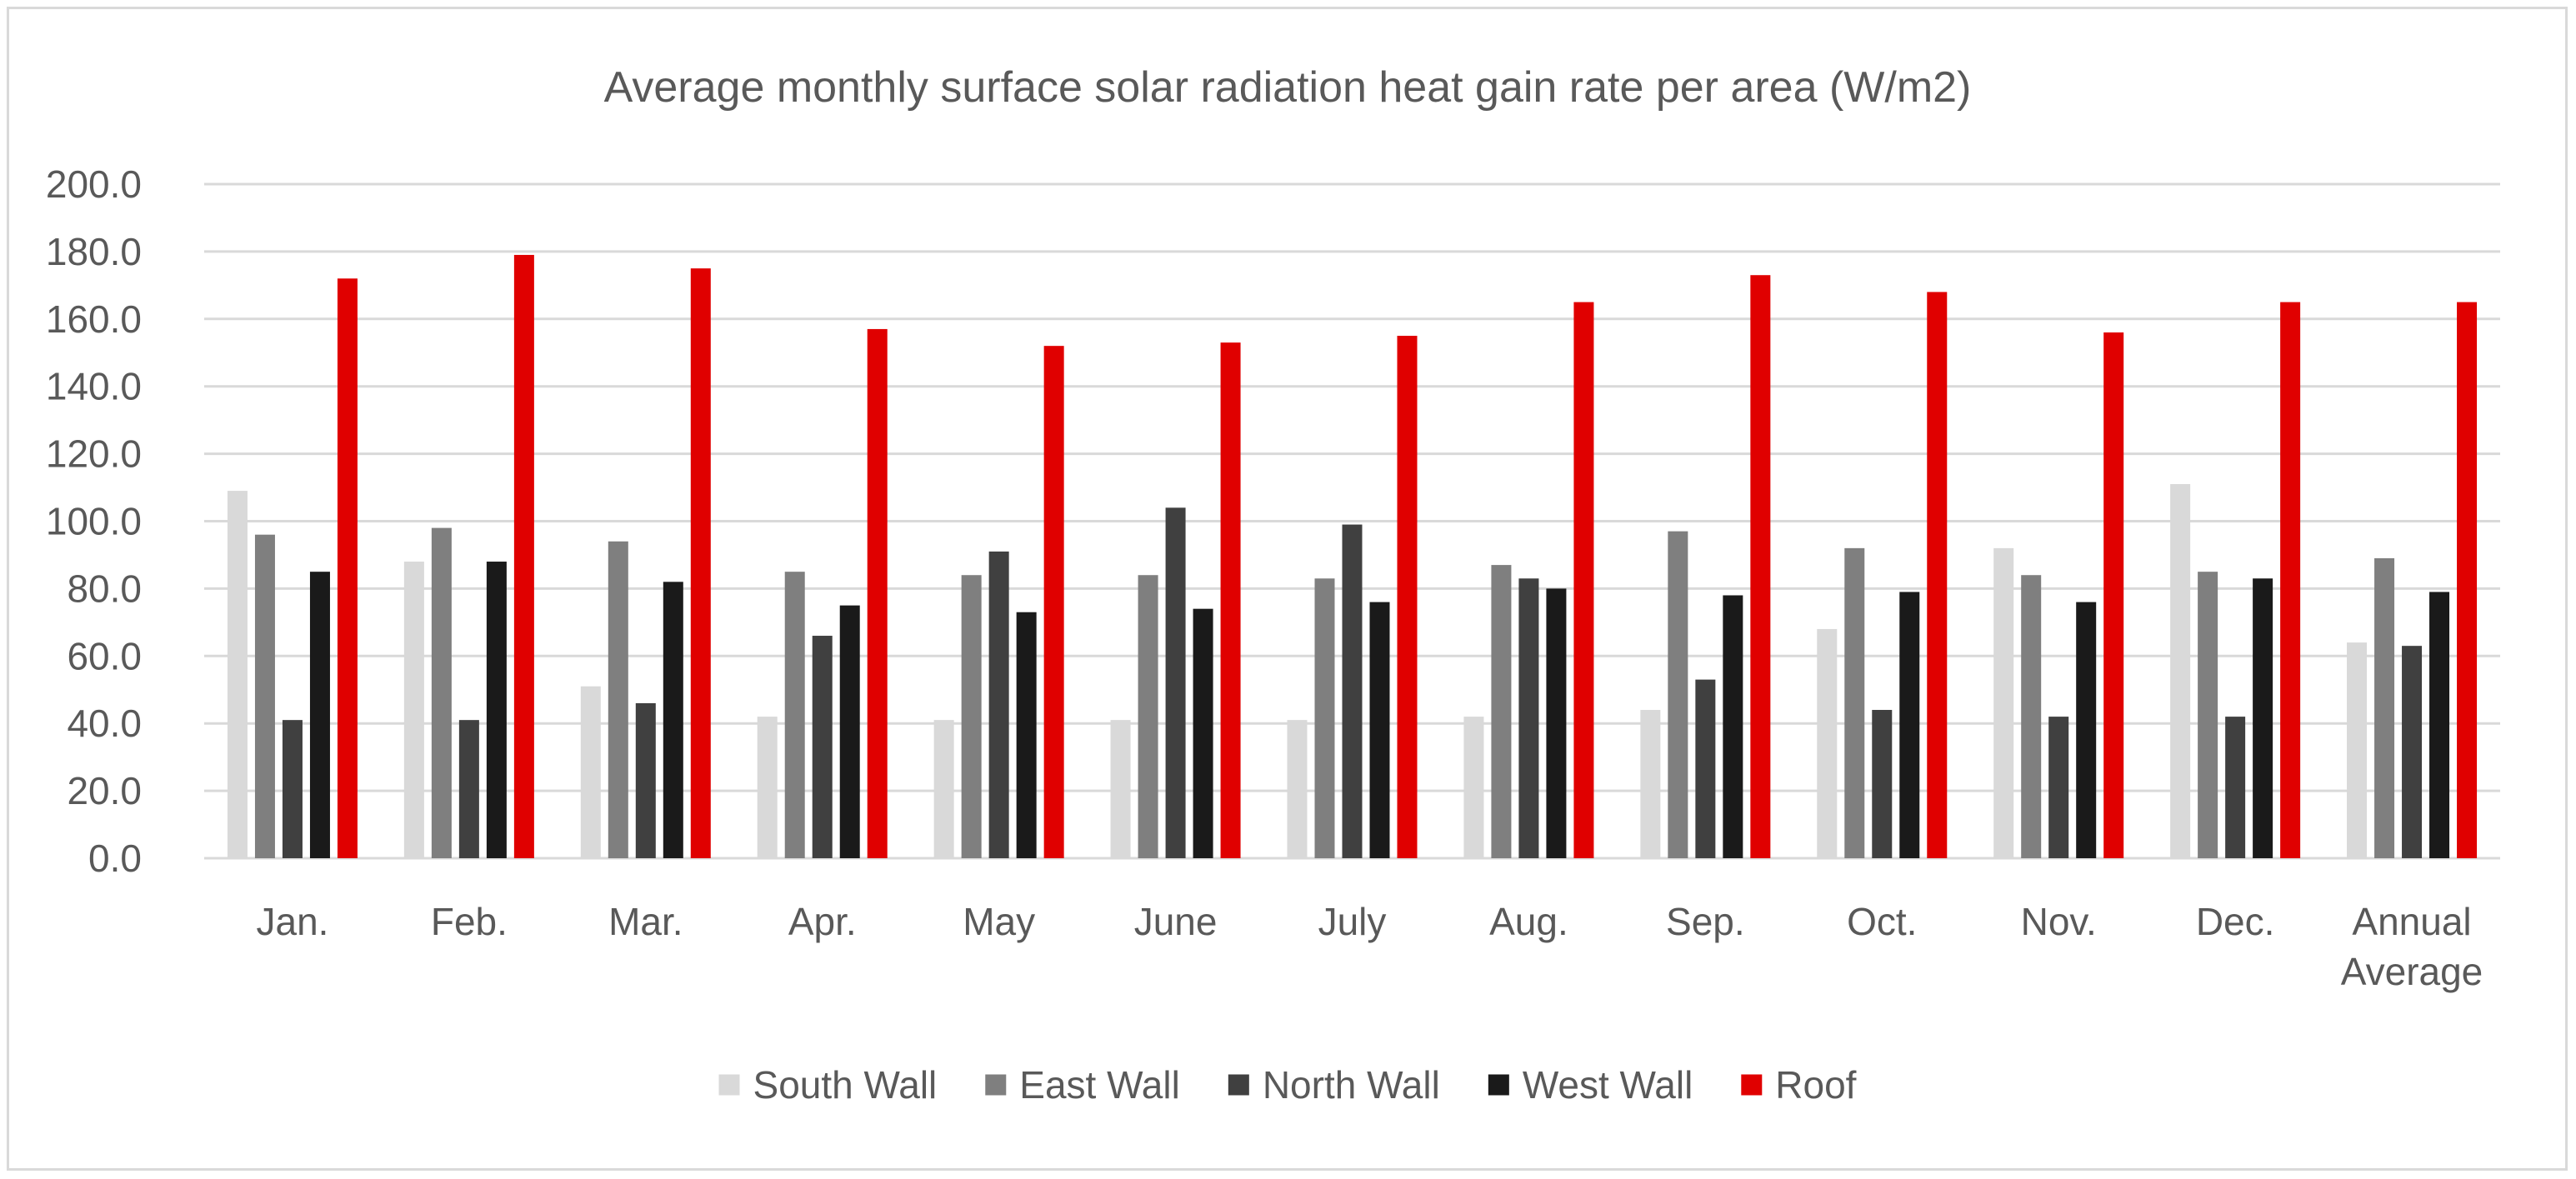  Describe the element at coordinates (105, 790) in the screenshot. I see `y-tick-label: 20.0` at that location.